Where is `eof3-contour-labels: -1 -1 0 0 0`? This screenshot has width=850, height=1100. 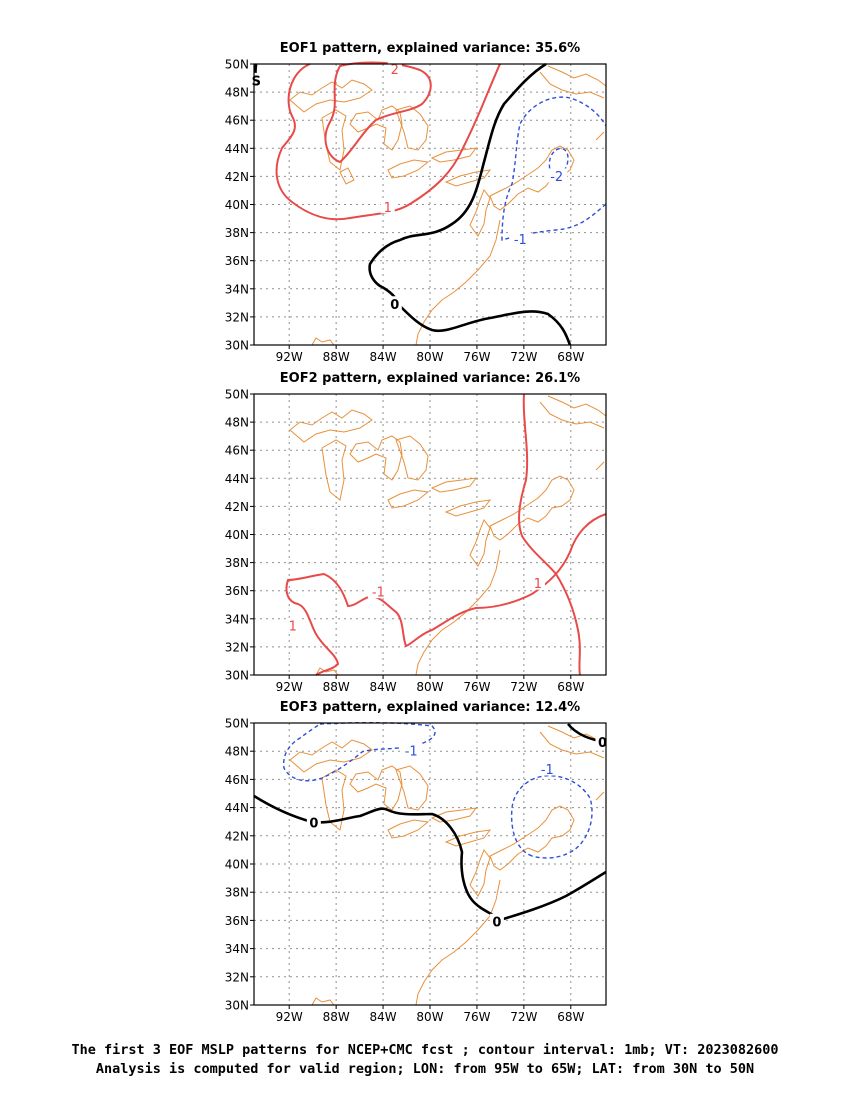 eof3-contour-labels: -1 -1 0 0 0 is located at coordinates (458, 832).